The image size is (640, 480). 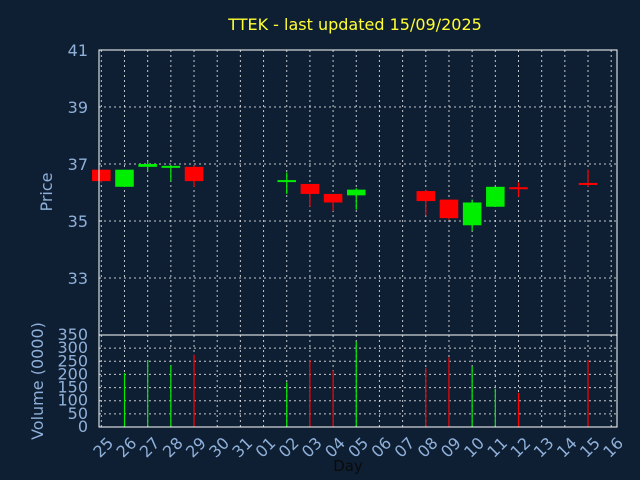 I want to click on chart-title: TTEK - last updated 15/09/2025, so click(x=354, y=24).